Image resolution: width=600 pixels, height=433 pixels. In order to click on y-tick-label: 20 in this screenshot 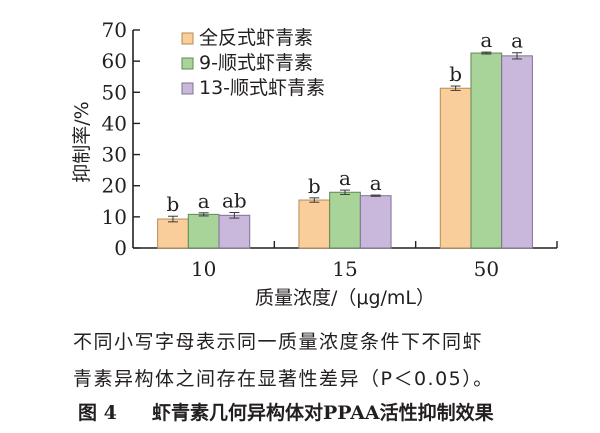, I will do `click(114, 186)`.